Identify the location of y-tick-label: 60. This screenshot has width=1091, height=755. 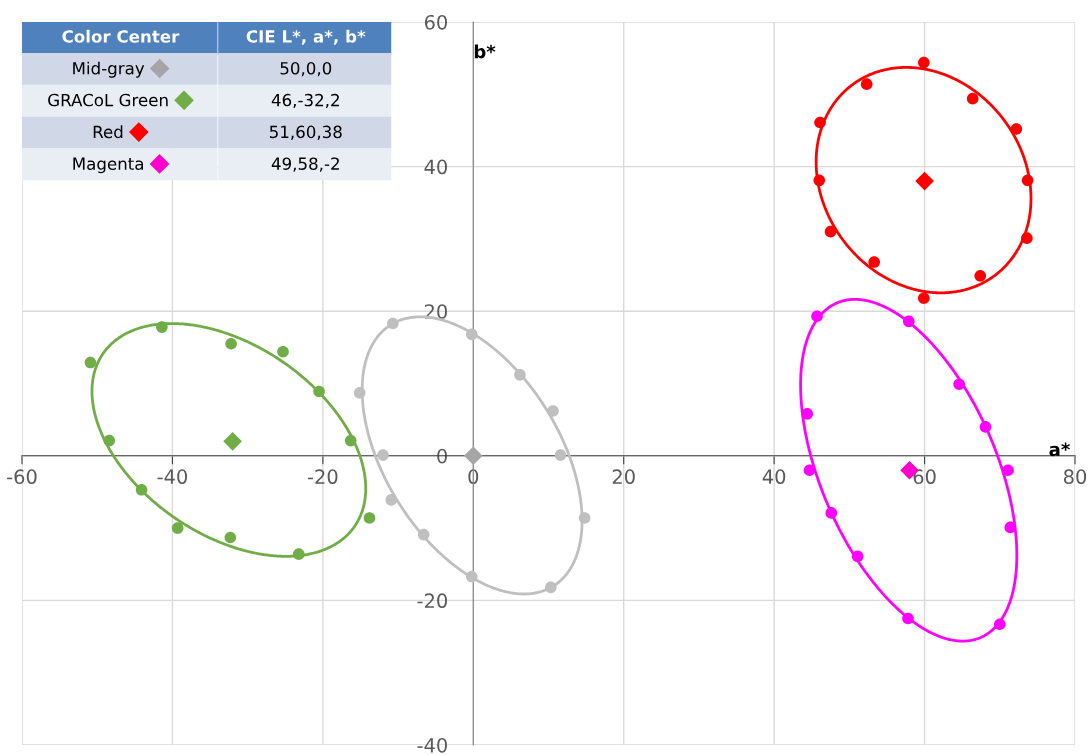
(435, 22).